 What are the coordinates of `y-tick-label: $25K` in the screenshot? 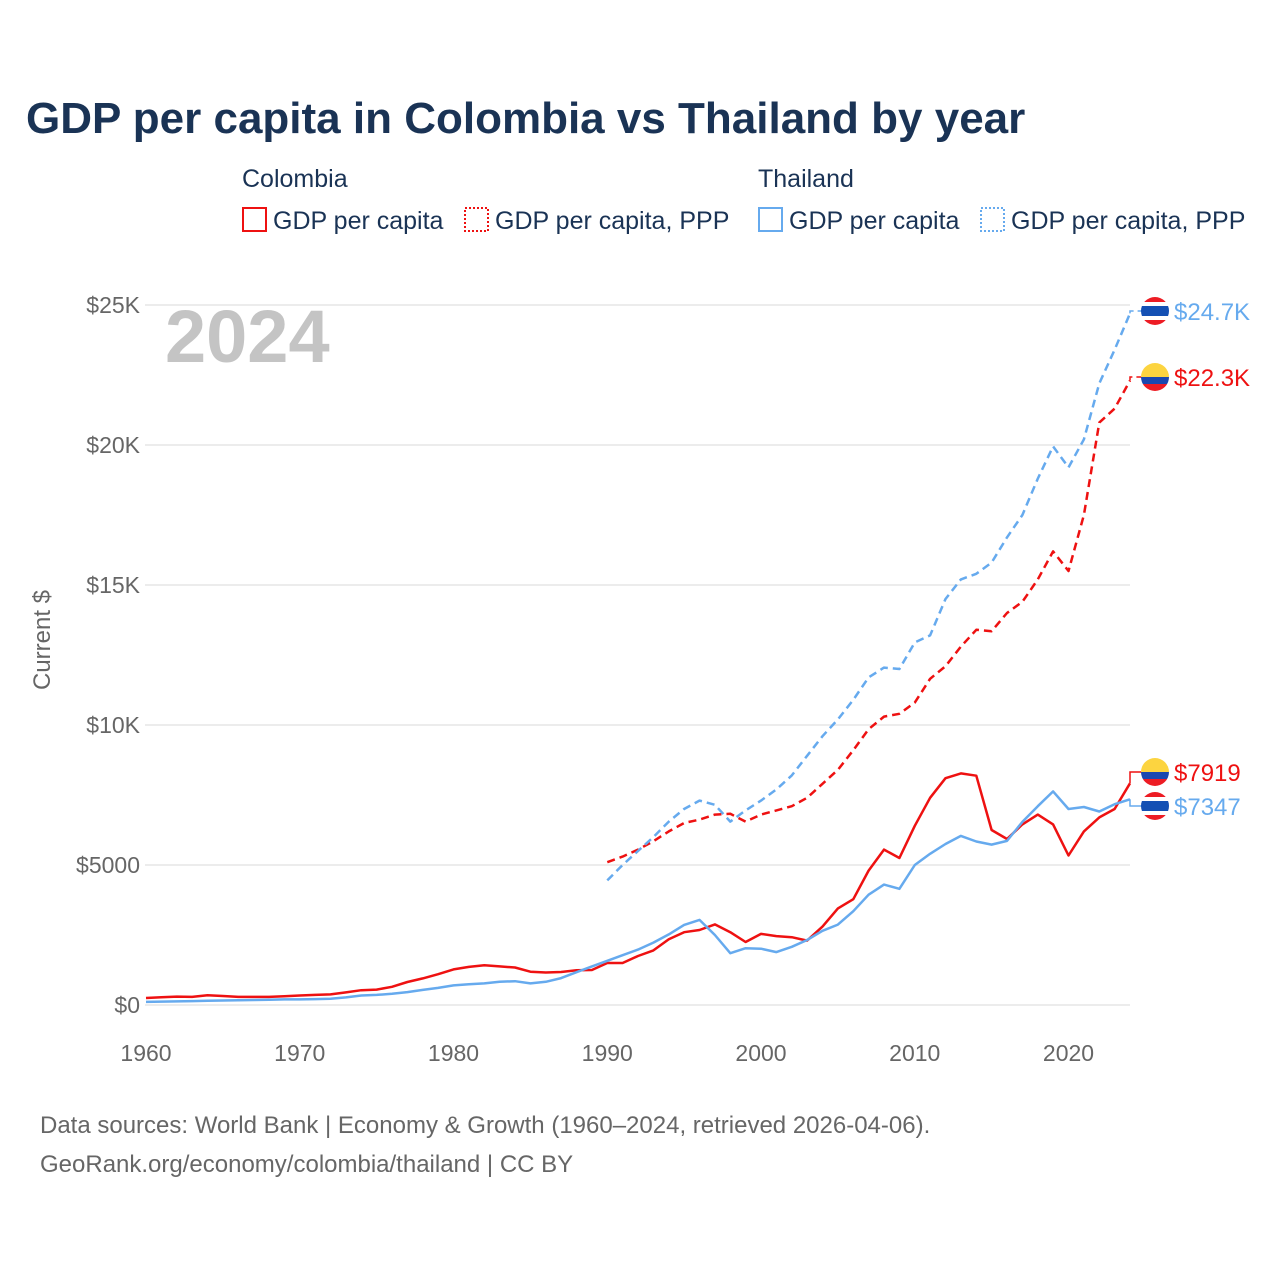 It's located at (113, 305).